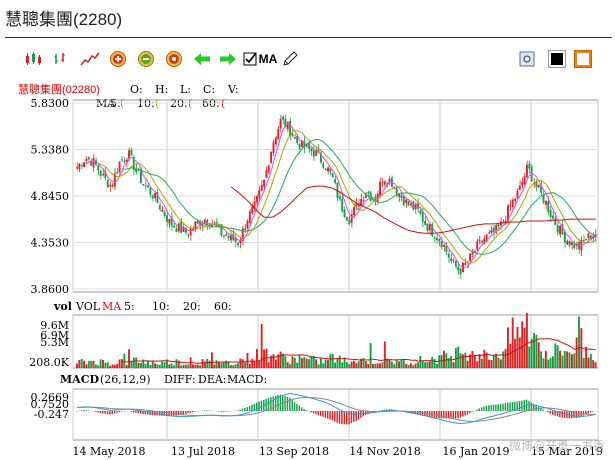 The width and height of the screenshot is (615, 460). Describe the element at coordinates (62, 59) in the screenshot. I see `bar-icon` at that location.